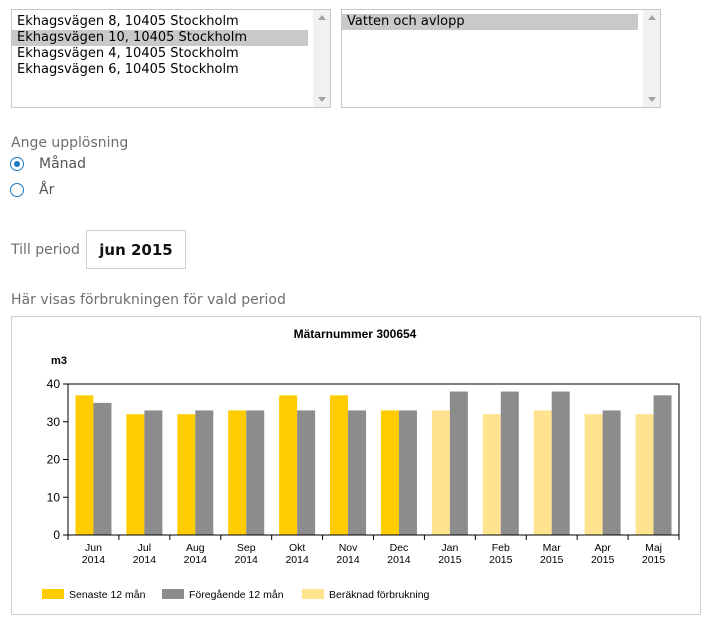  I want to click on address-option: Ekhagsvägen 10, 10405 Stockholm, so click(160, 38).